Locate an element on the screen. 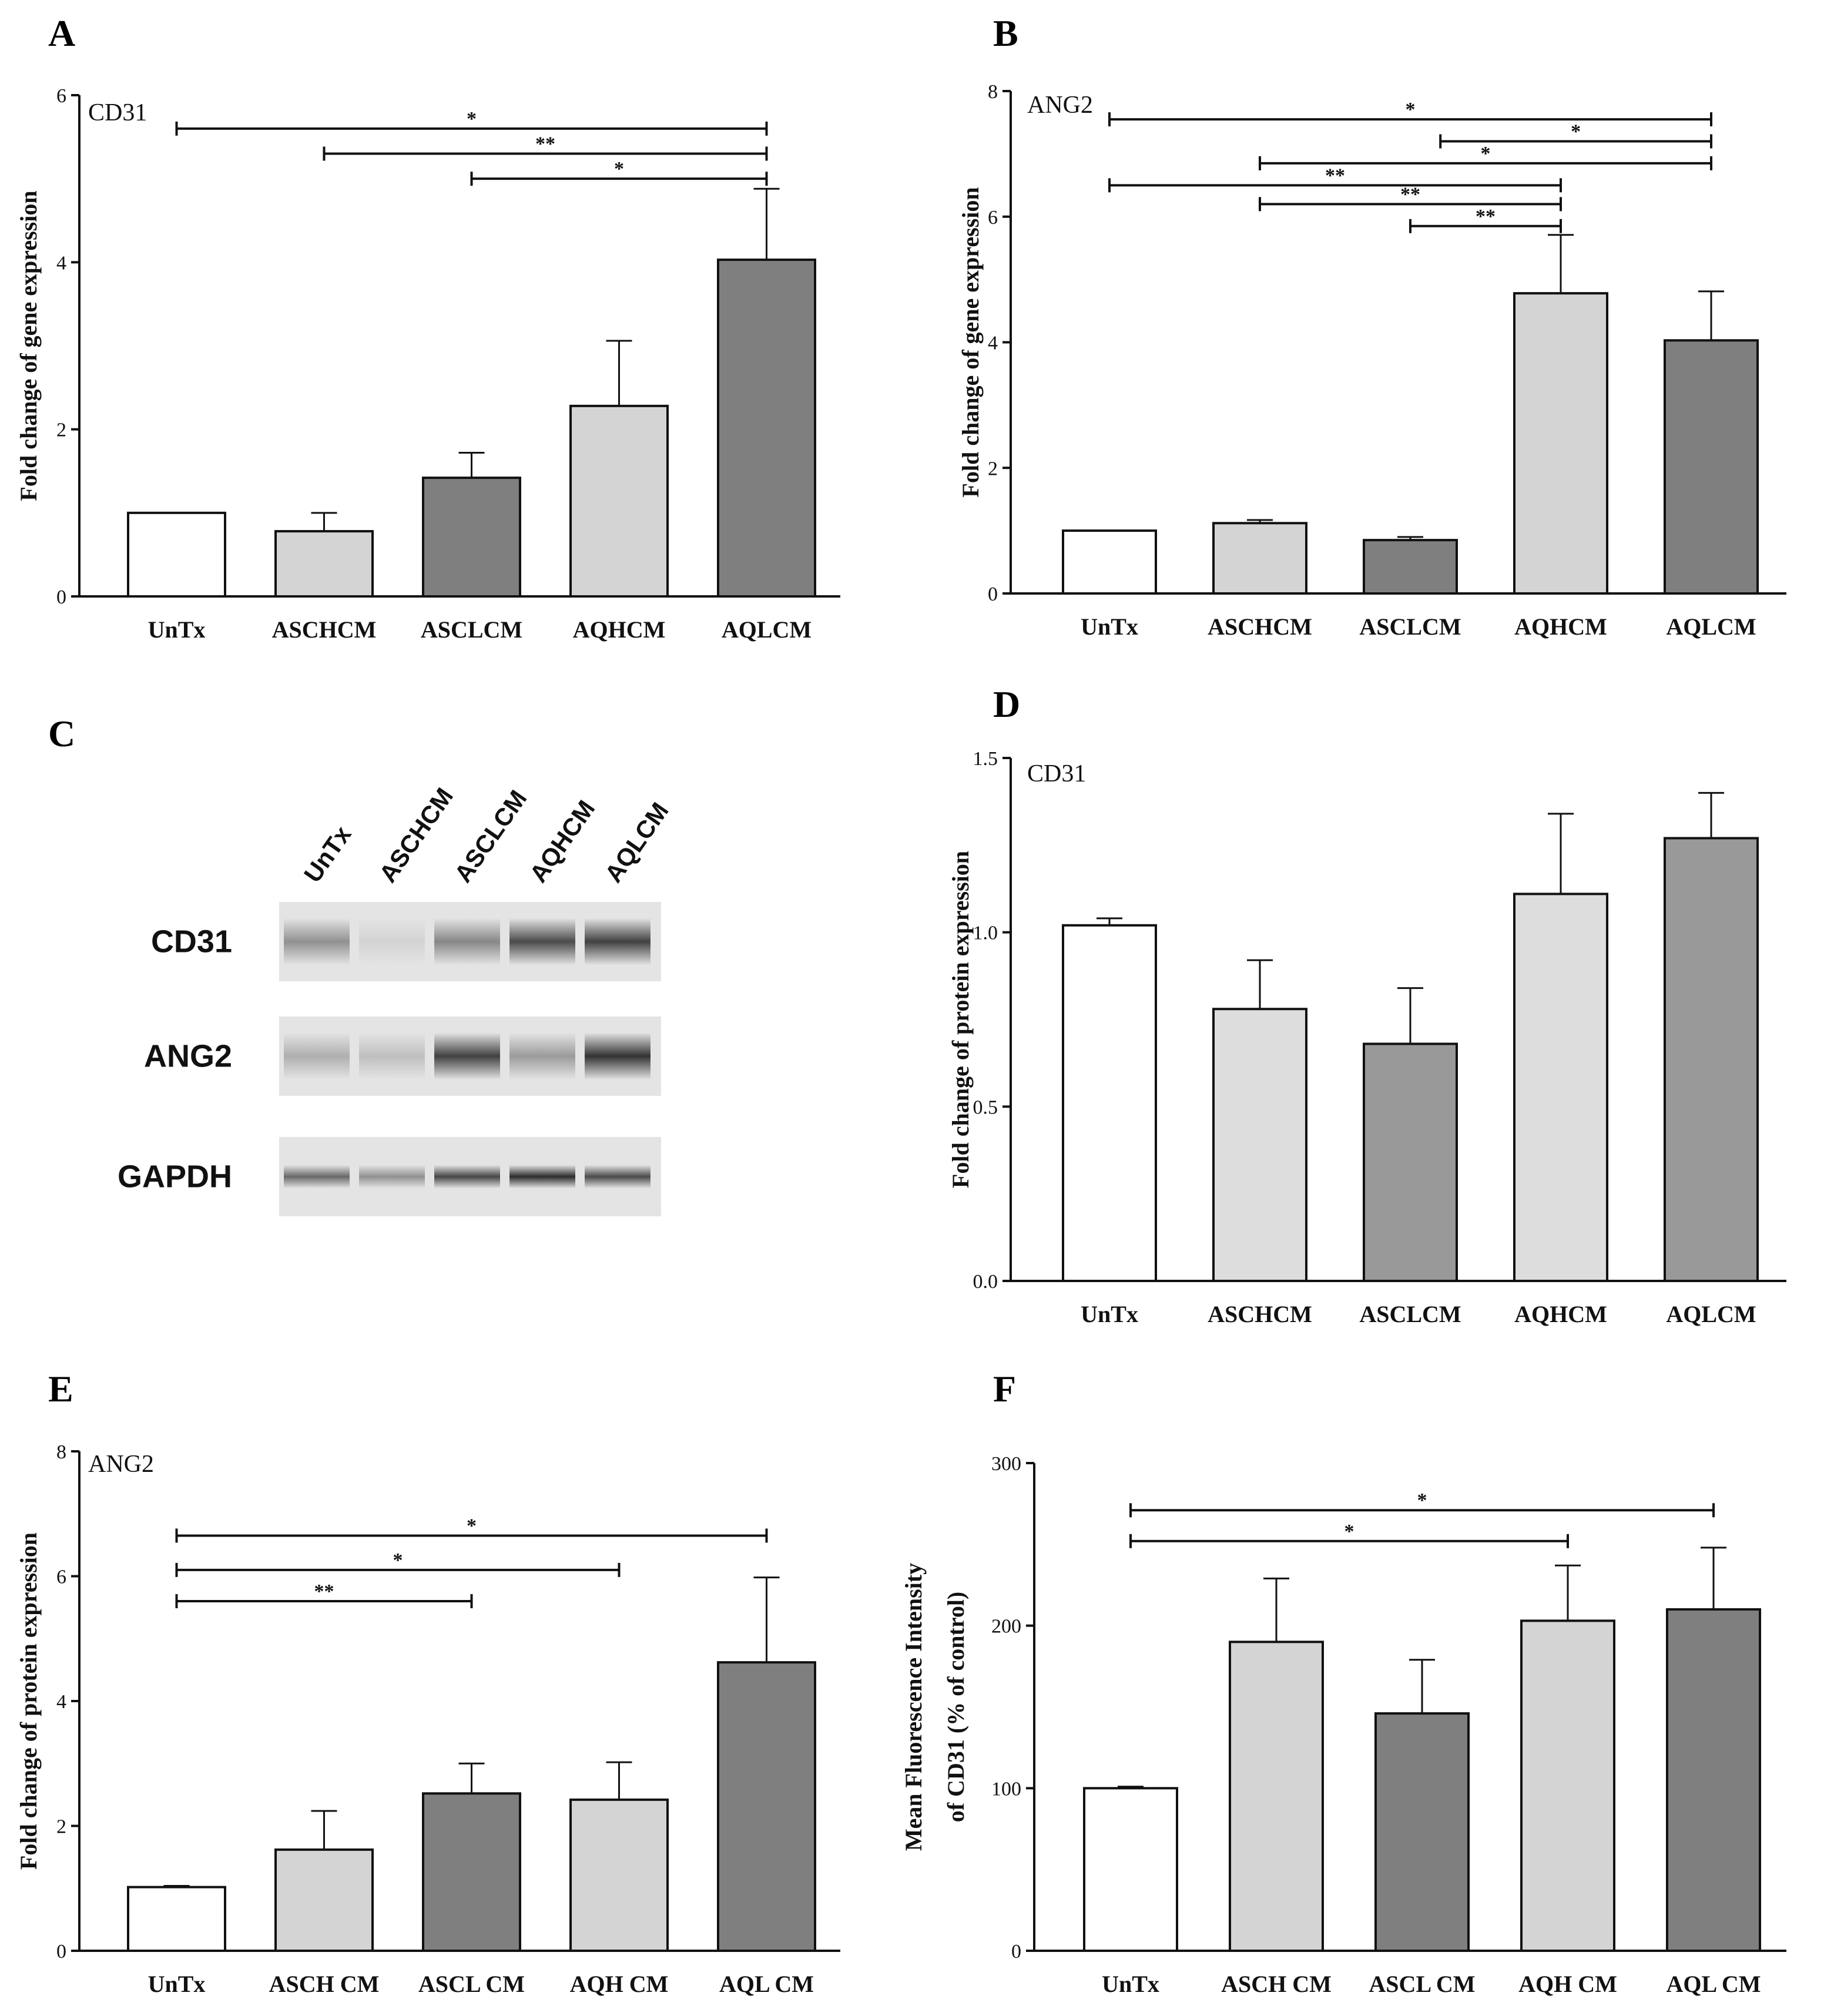  blot-lane-label: AQHCM is located at coordinates (562, 841).